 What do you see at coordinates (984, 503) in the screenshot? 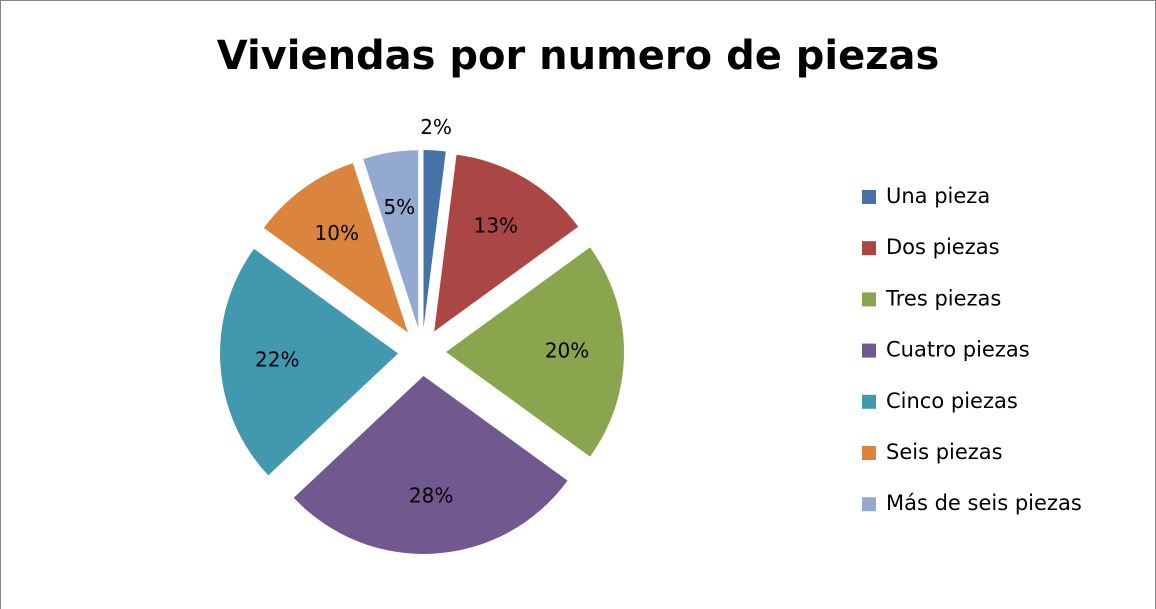
I see `legend-label: Más de seis piezas` at bounding box center [984, 503].